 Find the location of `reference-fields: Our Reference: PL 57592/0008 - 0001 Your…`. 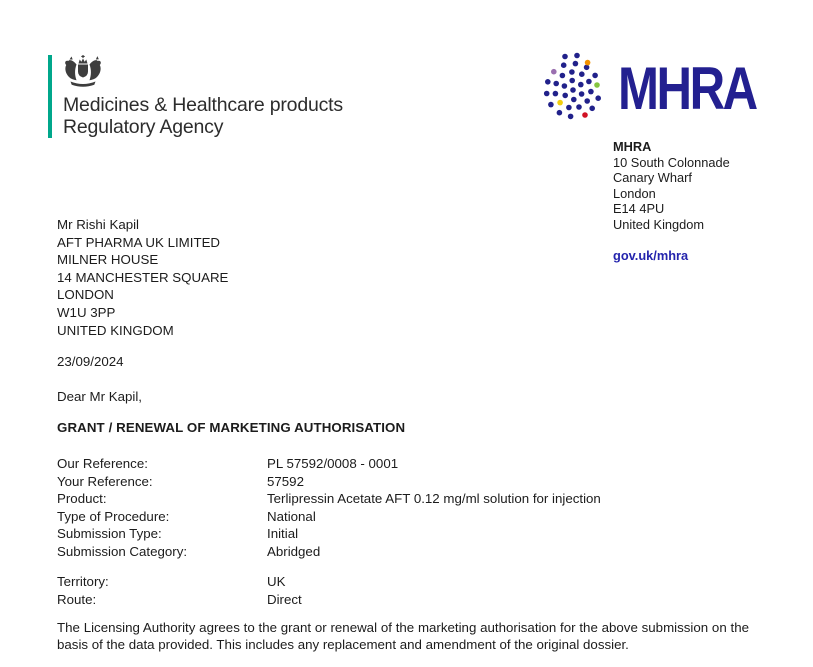

reference-fields: Our Reference: PL 57592/0008 - 0001 Your… is located at coordinates (329, 508).